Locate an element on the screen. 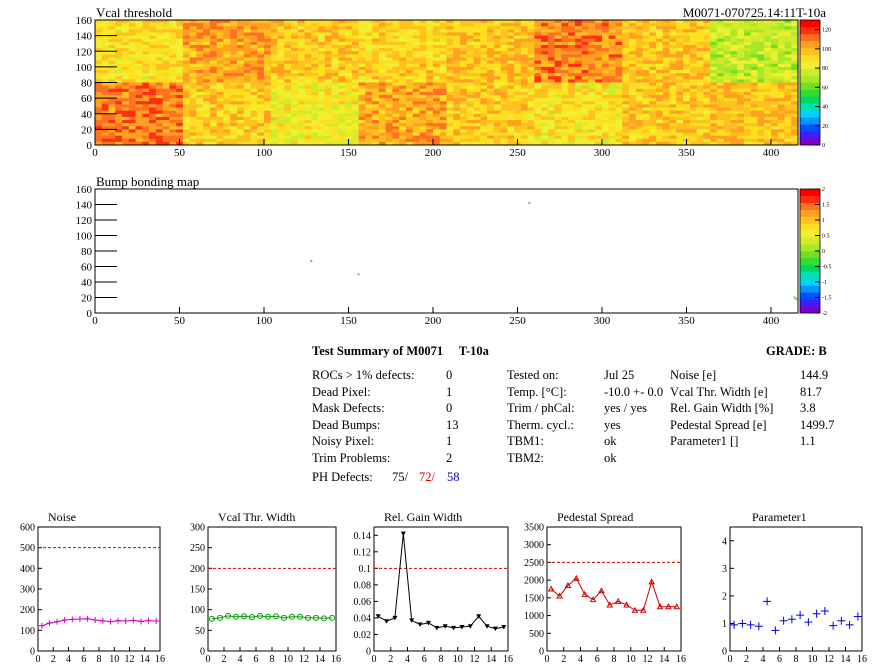 The image size is (896, 672). x-tick-label: 0 is located at coordinates (95, 321).